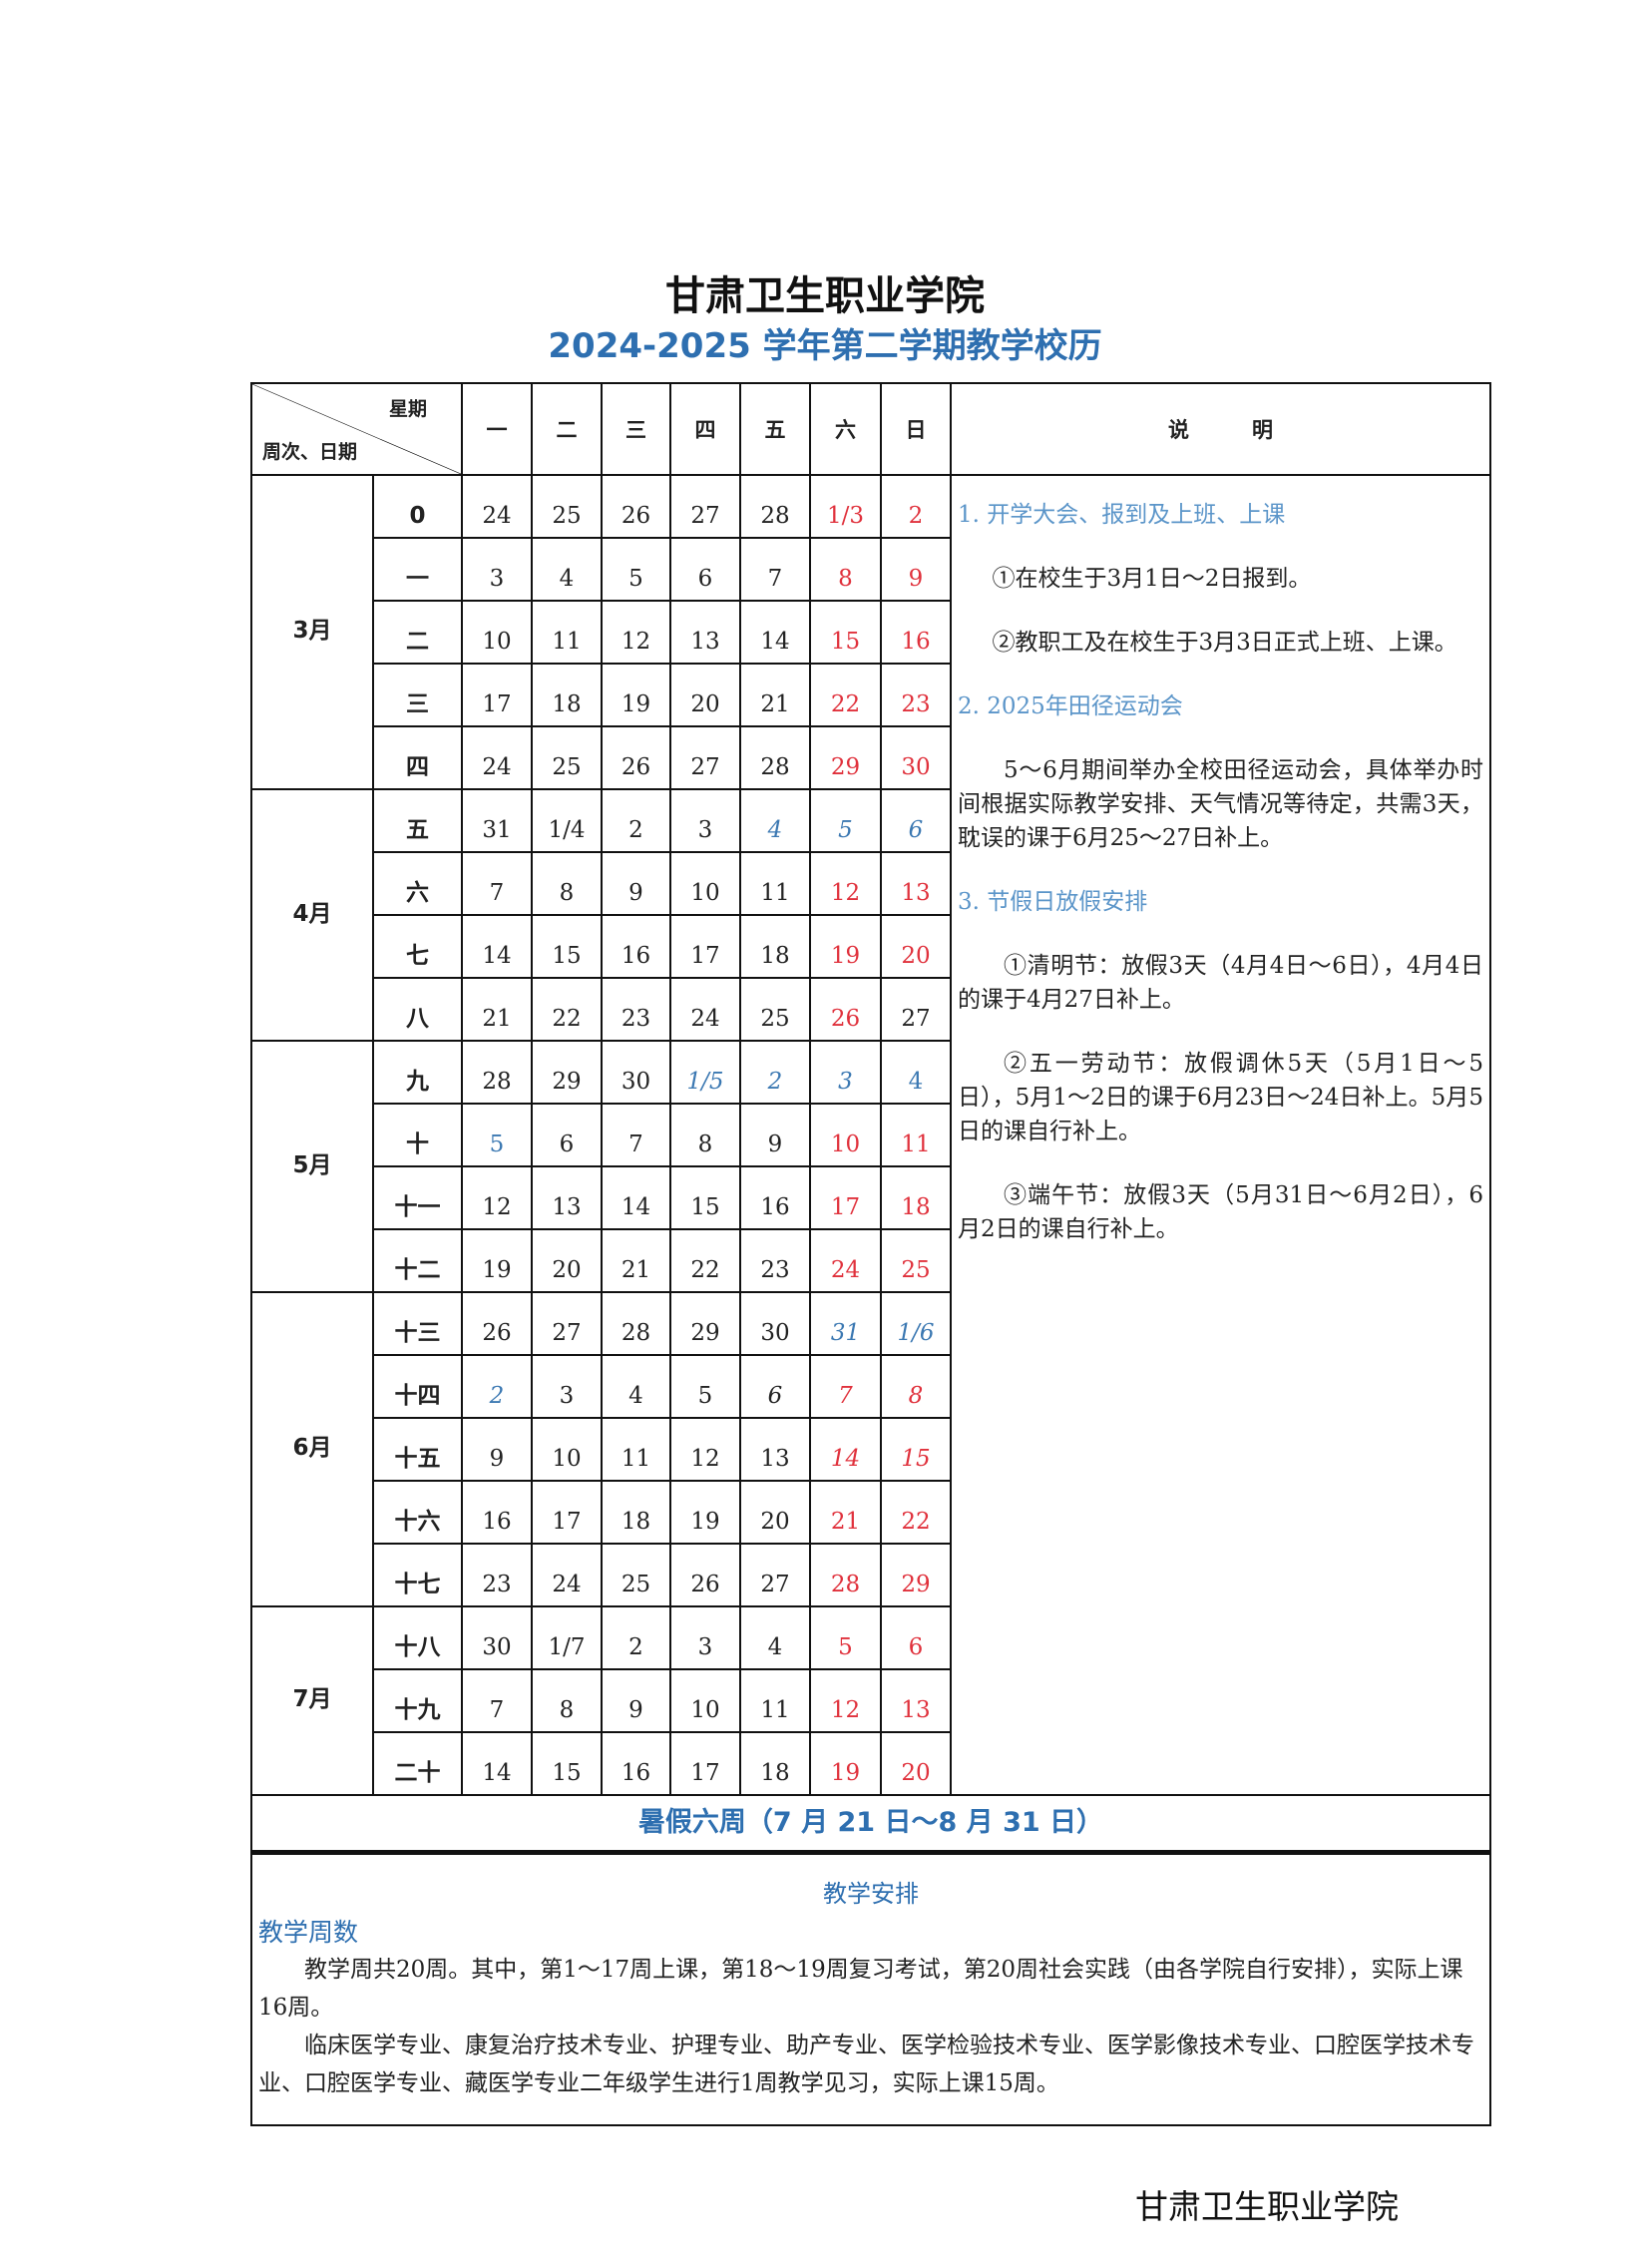  What do you see at coordinates (417, 820) in the screenshot?
I see `week-number: 五` at bounding box center [417, 820].